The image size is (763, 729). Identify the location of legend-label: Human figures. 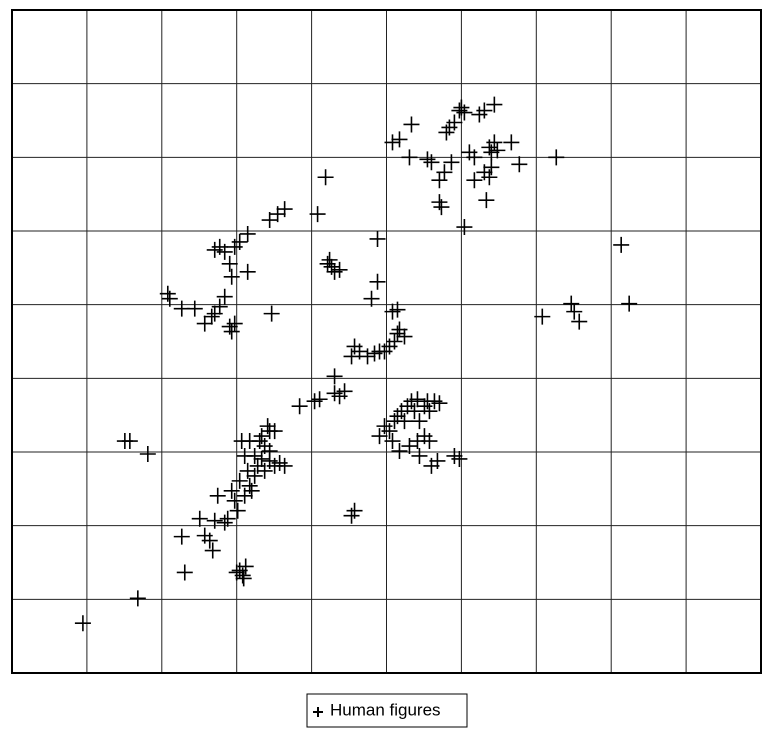
(385, 709).